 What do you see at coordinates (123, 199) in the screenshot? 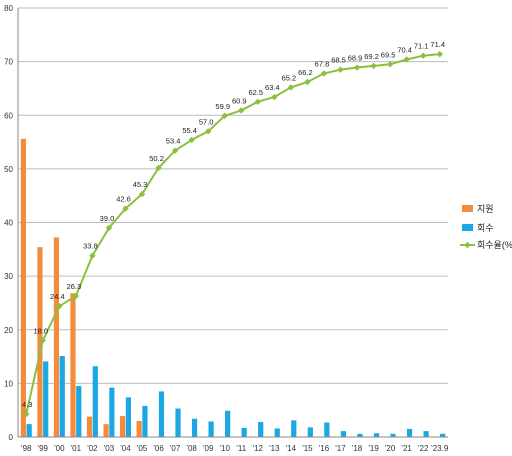
I see `recovery-rate-data-label: 42.6` at bounding box center [123, 199].